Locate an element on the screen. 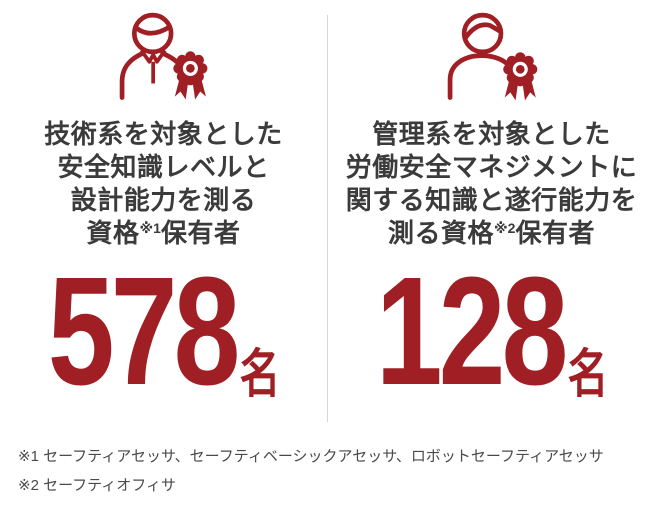 The height and width of the screenshot is (505, 655). count-value: 578 is located at coordinates (143, 331).